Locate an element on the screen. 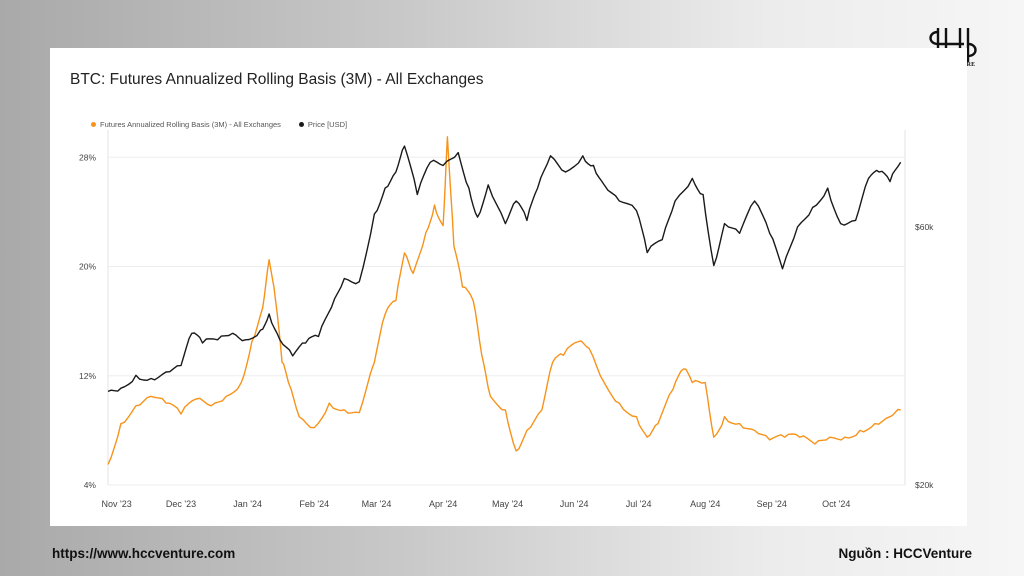 The height and width of the screenshot is (576, 1024). footer-url: https://www.hccventure.com is located at coordinates (144, 553).